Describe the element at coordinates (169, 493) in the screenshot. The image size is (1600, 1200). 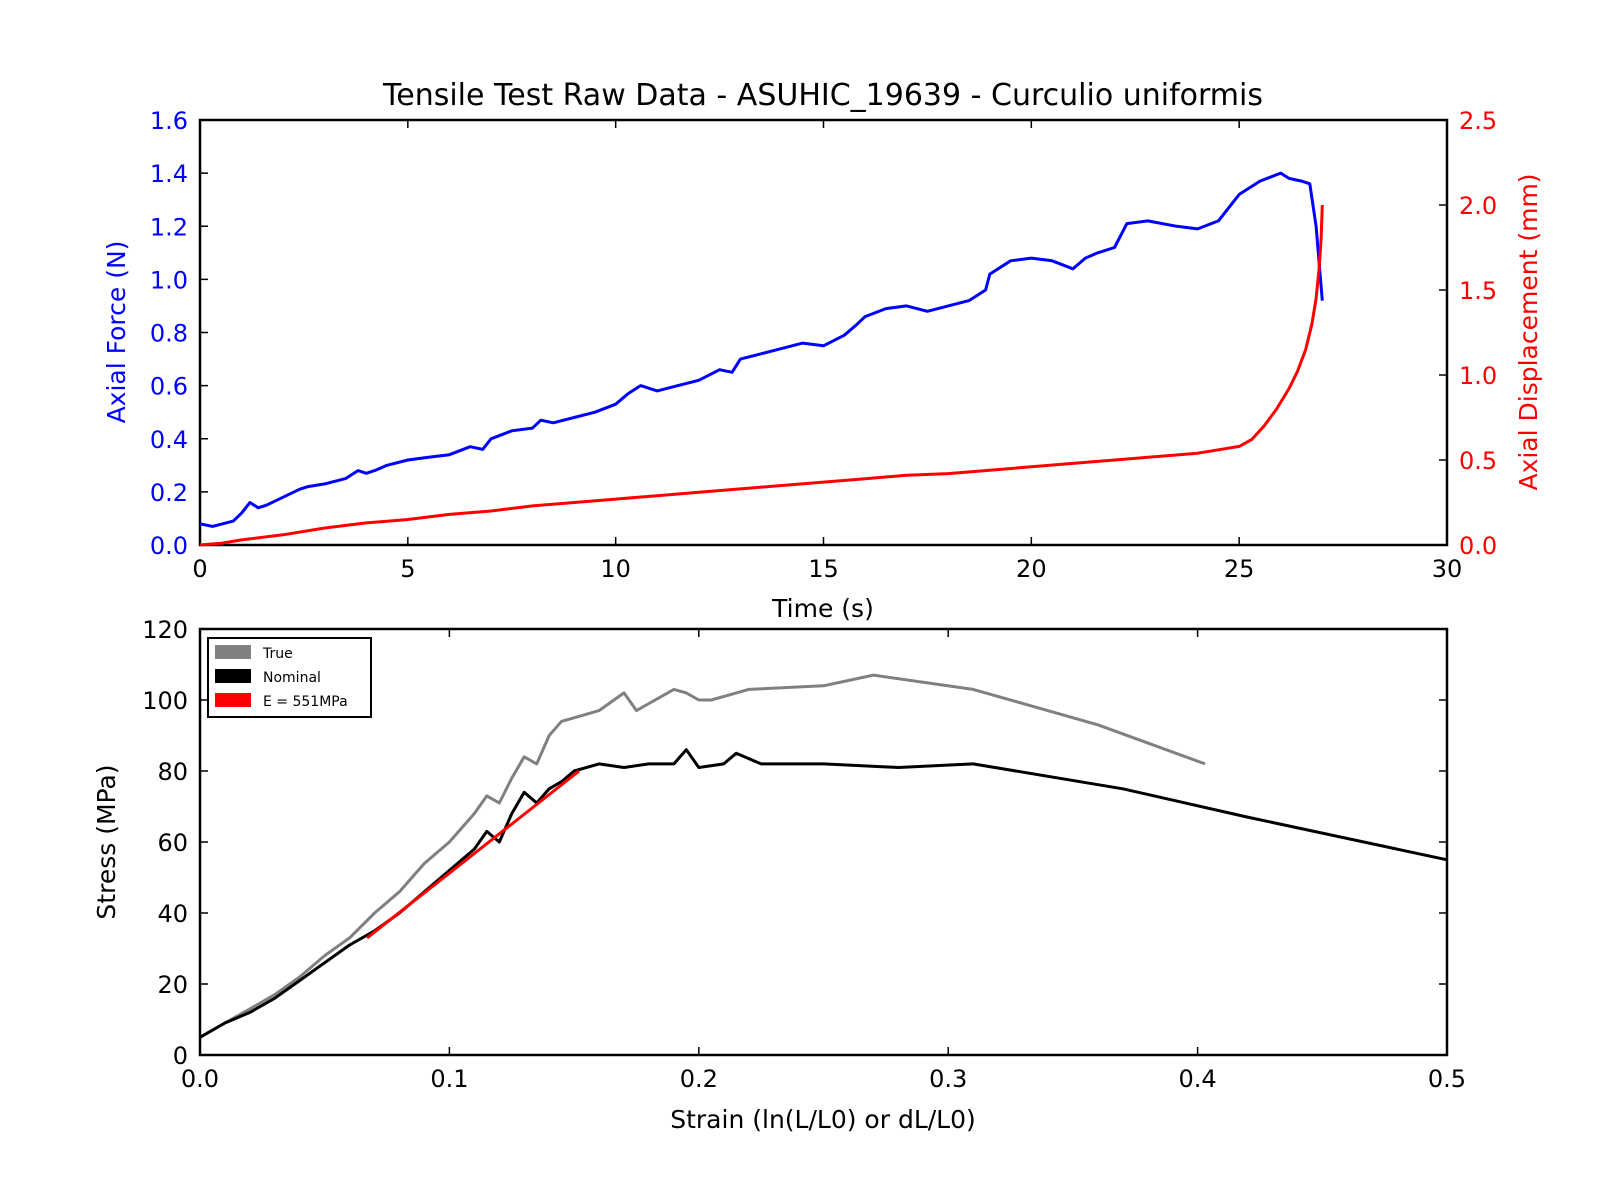
I see `top-left-y-tick-label: 0.2` at that location.